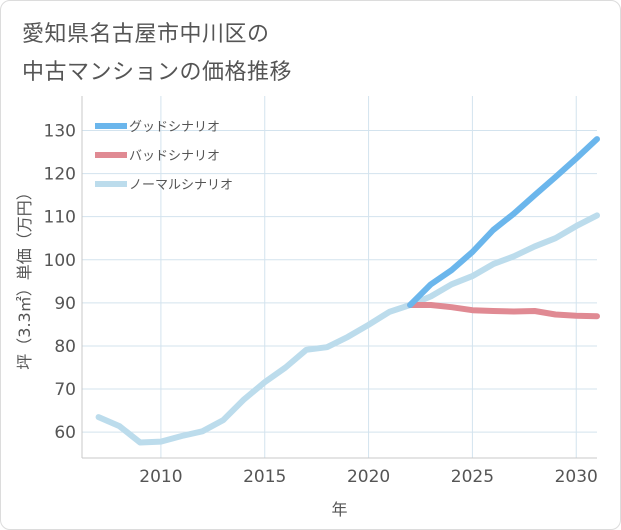 The width and height of the screenshot is (621, 530). Describe the element at coordinates (472, 477) in the screenshot. I see `x-tick-label: 2025` at that location.